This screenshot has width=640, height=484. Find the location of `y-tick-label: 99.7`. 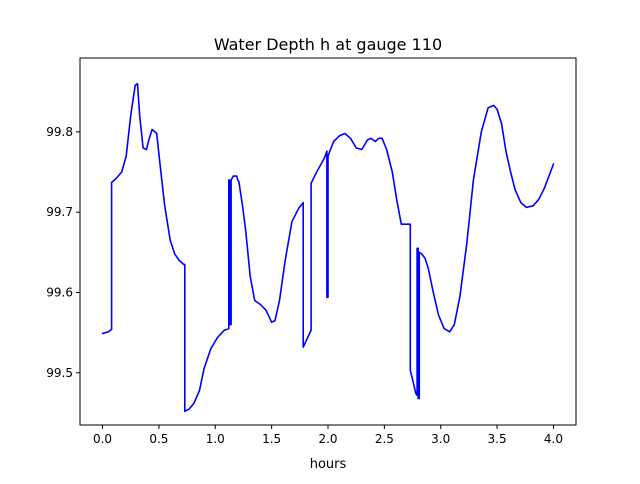

y-tick-label: 99.7 is located at coordinates (59, 212).